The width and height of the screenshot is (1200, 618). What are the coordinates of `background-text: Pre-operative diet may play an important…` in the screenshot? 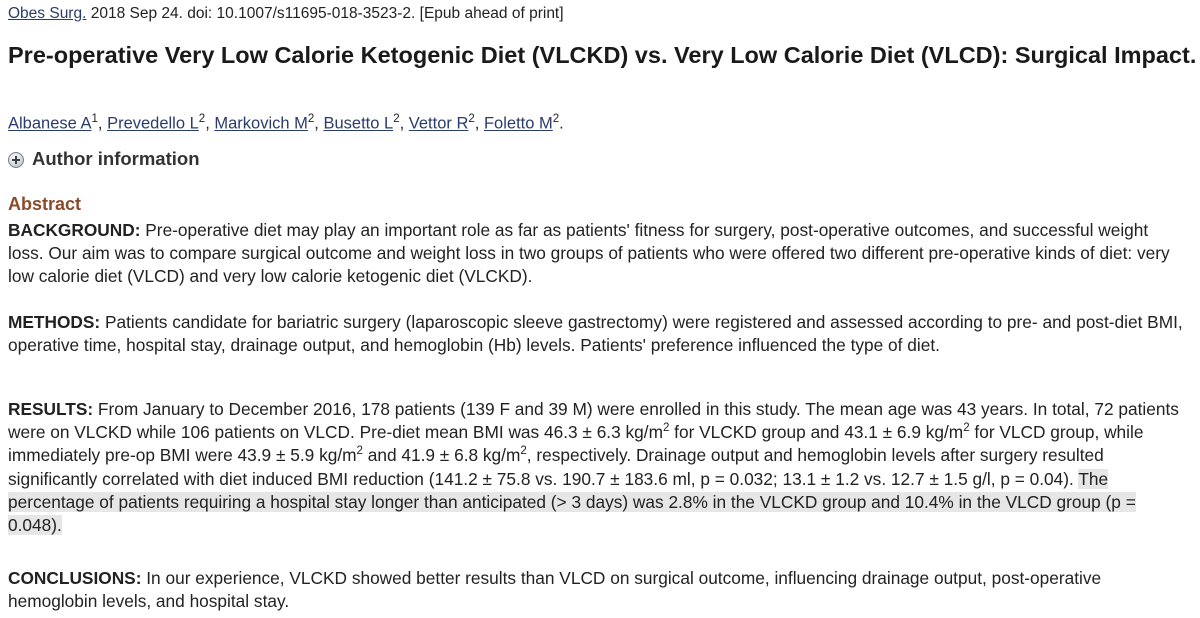 It's located at (589, 253).